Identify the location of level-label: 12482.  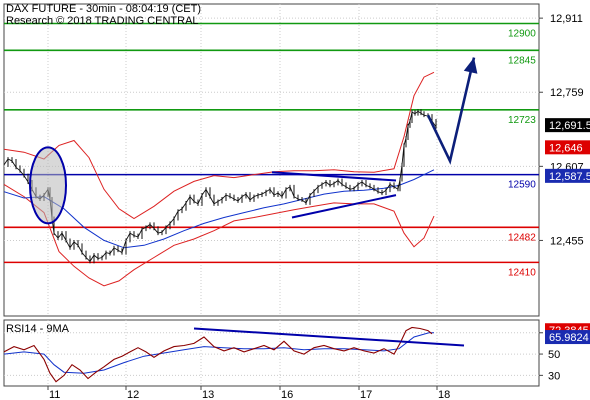
(522, 237).